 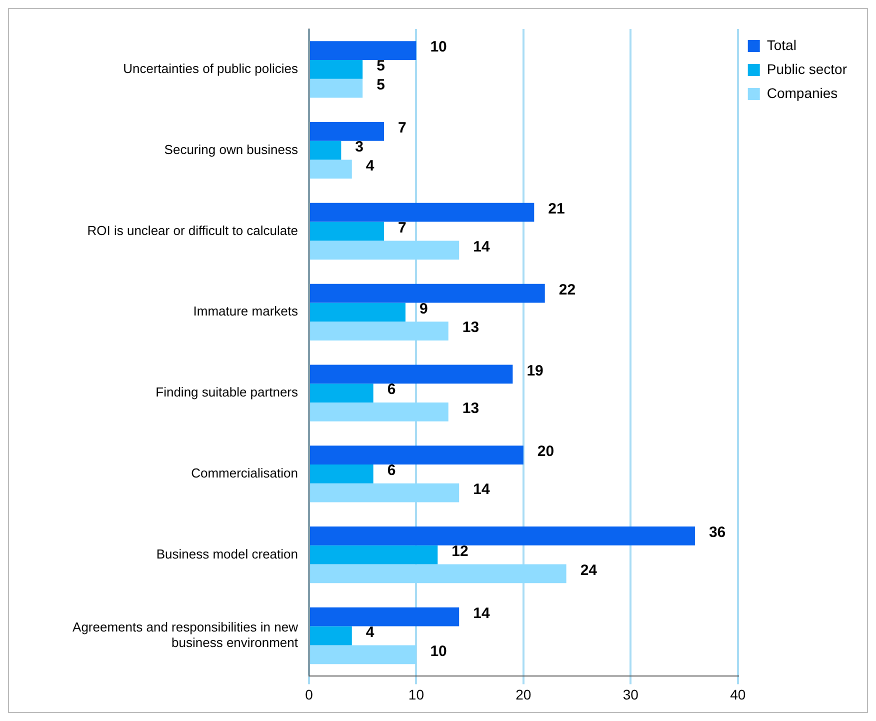 I want to click on y-tick-label: Immature markets, so click(x=245, y=311).